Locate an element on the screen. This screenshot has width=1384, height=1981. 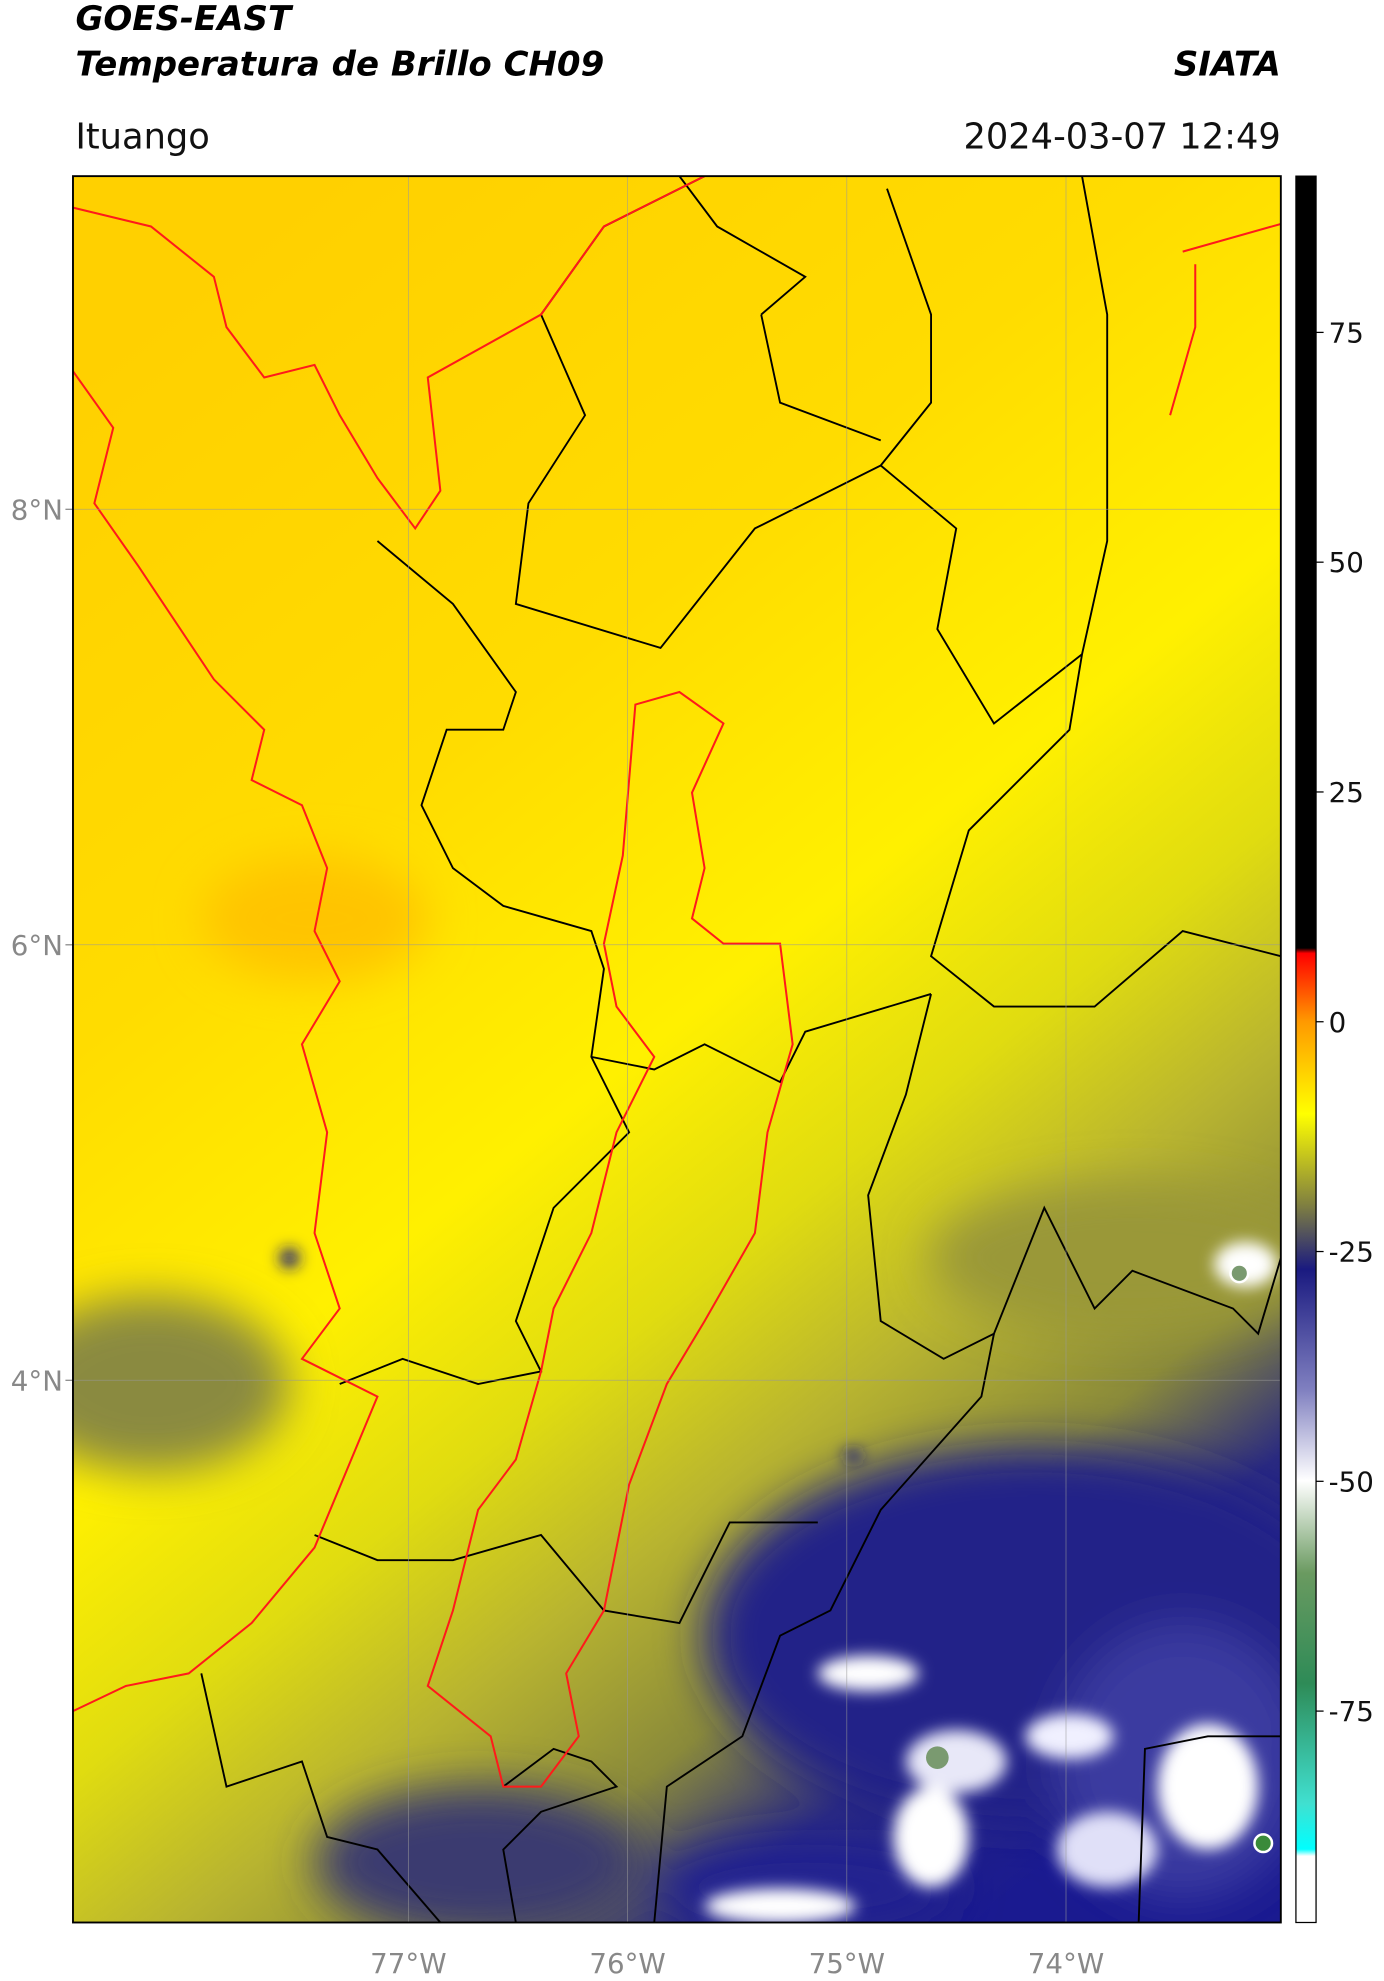
lat-tick-label: 4°N is located at coordinates (37, 1380).